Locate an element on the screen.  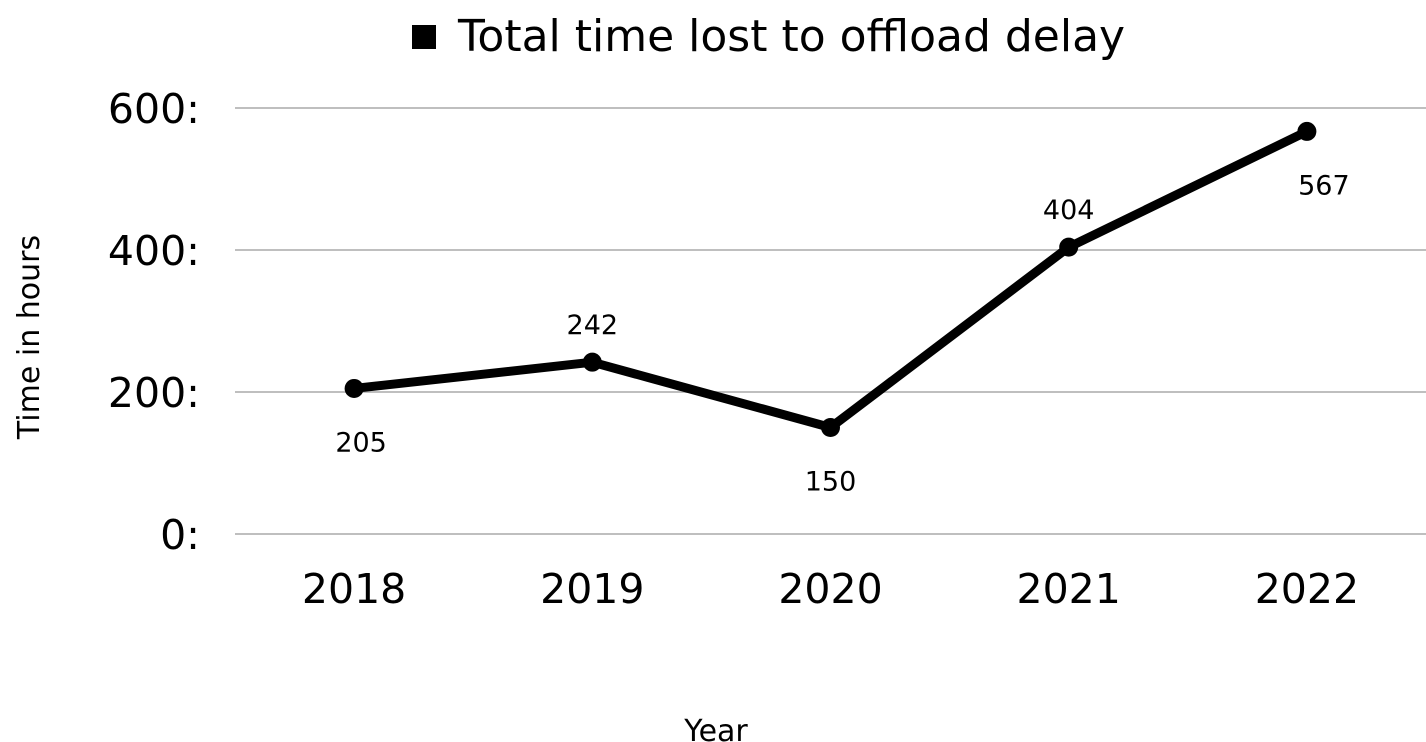
y-tick-label: 600: is located at coordinates (154, 109).